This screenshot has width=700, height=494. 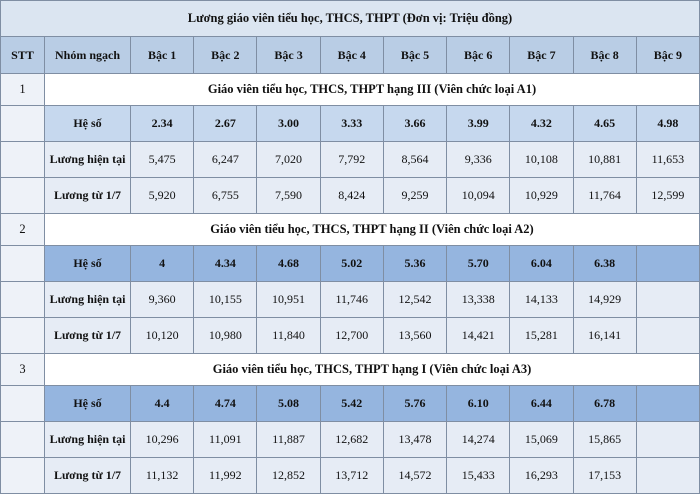 What do you see at coordinates (288, 299) in the screenshot?
I see `value-cell: 10,951` at bounding box center [288, 299].